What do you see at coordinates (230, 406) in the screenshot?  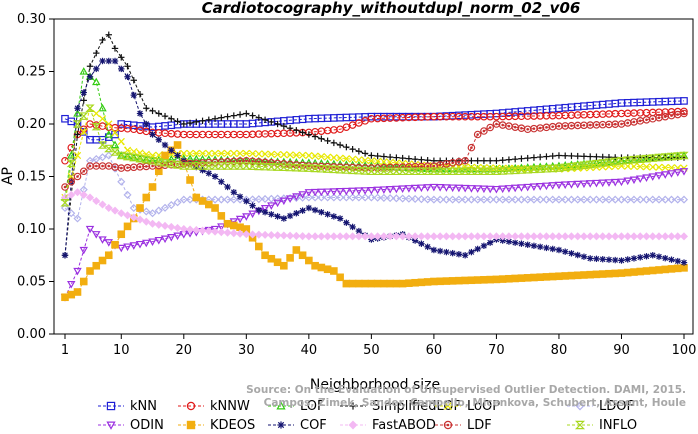 I see `legend-label: kNNW` at bounding box center [230, 406].